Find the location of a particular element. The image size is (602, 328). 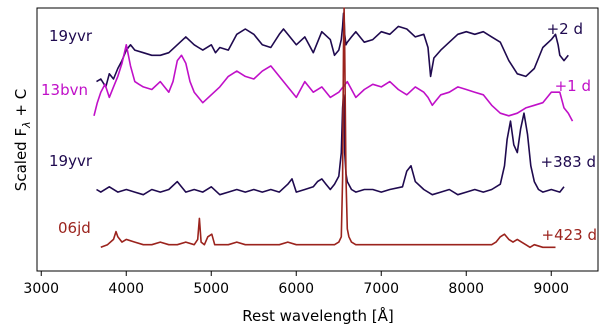

label-epoch-plus383d: +383 d is located at coordinates (569, 162).